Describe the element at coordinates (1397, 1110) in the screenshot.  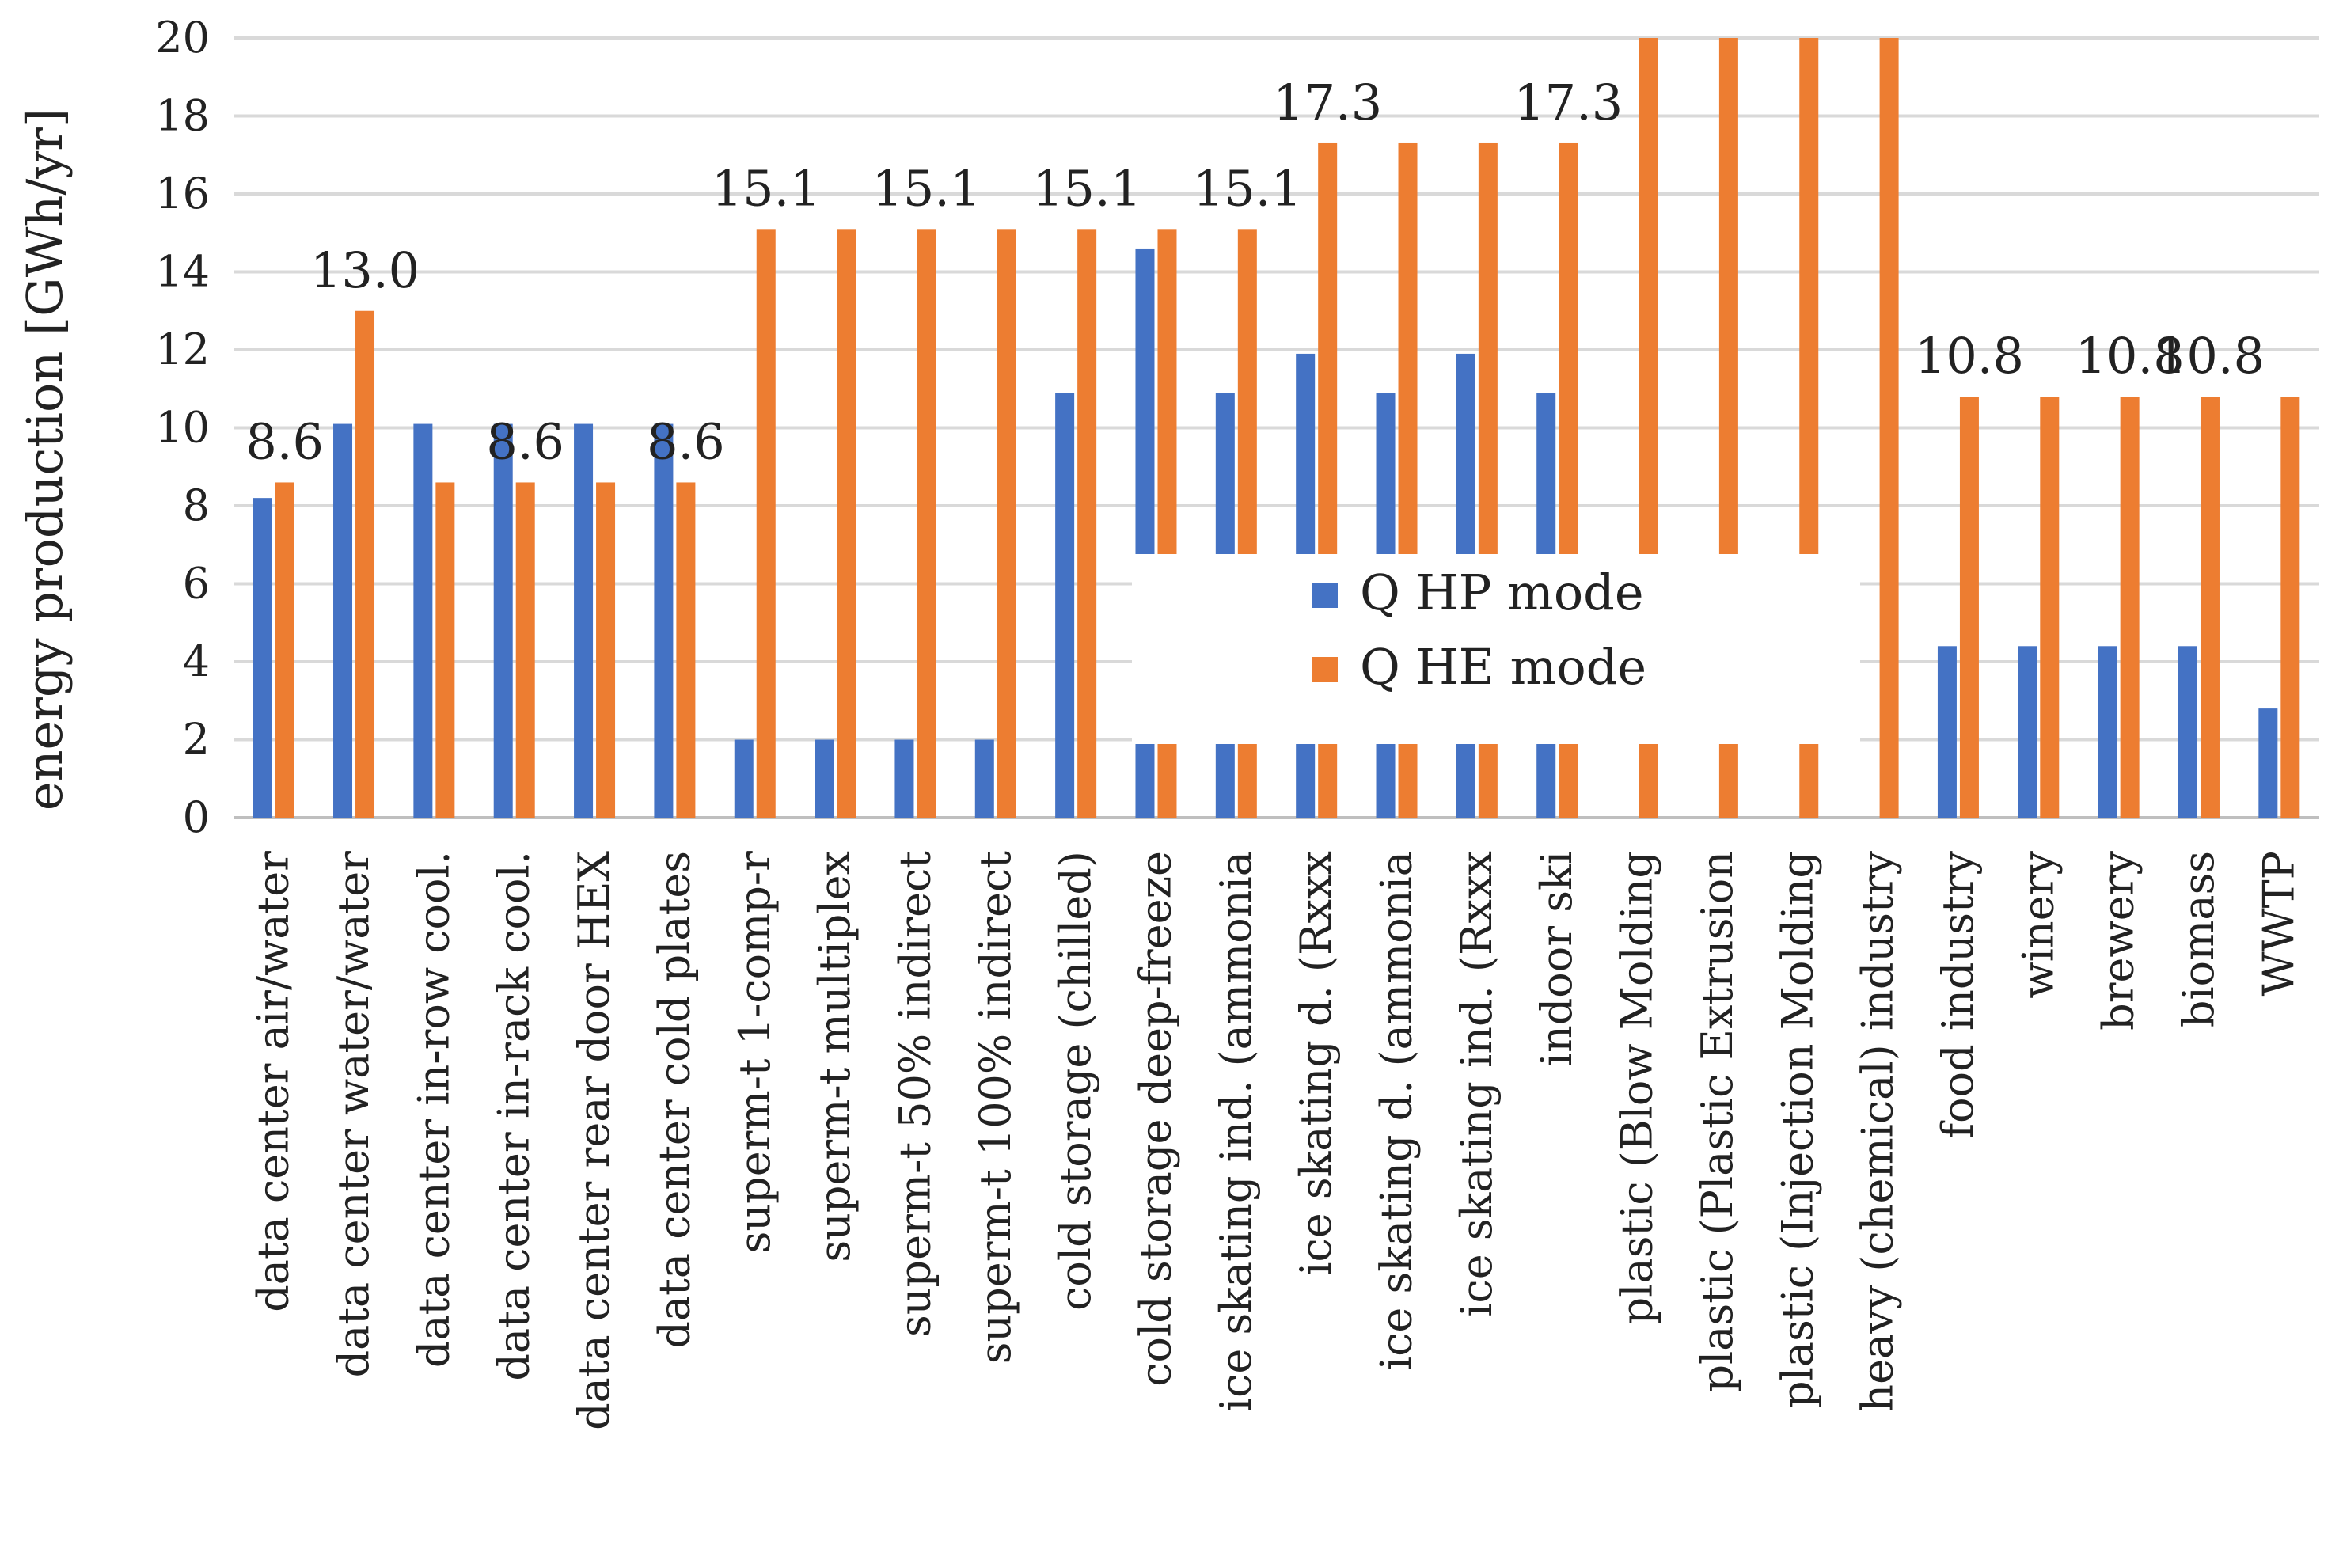
I see `category-label: ice skating d. (ammonia` at that location.